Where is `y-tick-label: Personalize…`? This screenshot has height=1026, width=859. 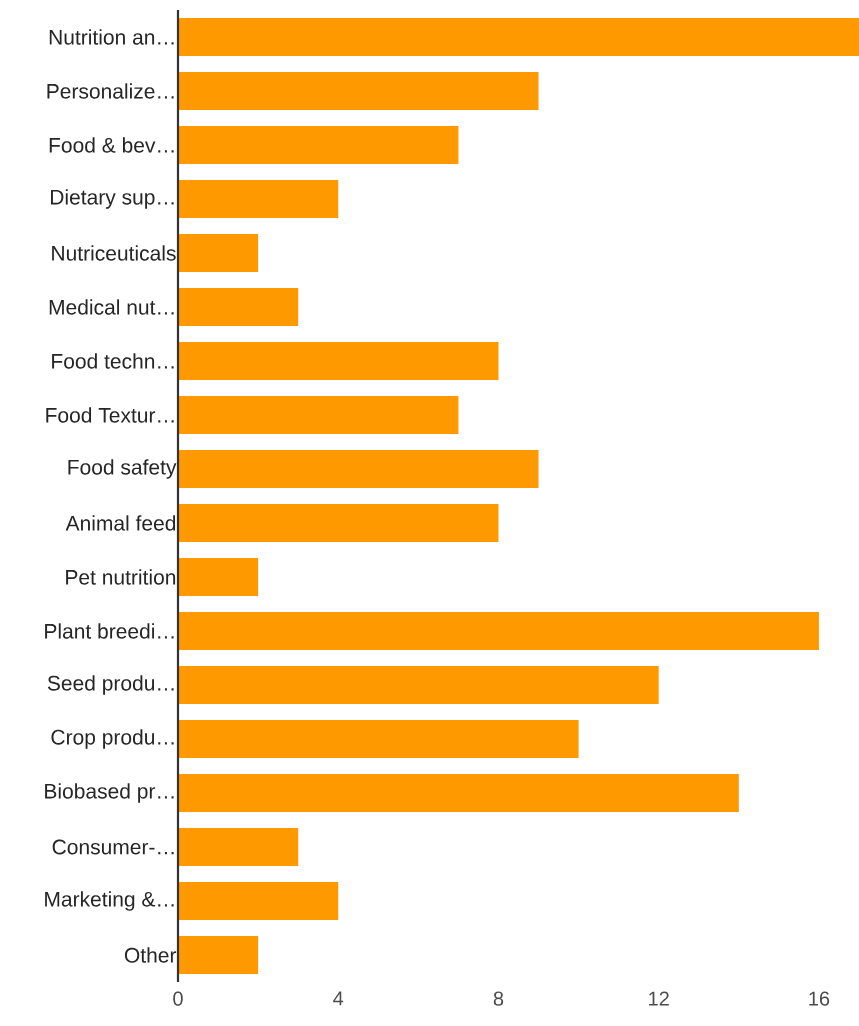 y-tick-label: Personalize… is located at coordinates (110, 91).